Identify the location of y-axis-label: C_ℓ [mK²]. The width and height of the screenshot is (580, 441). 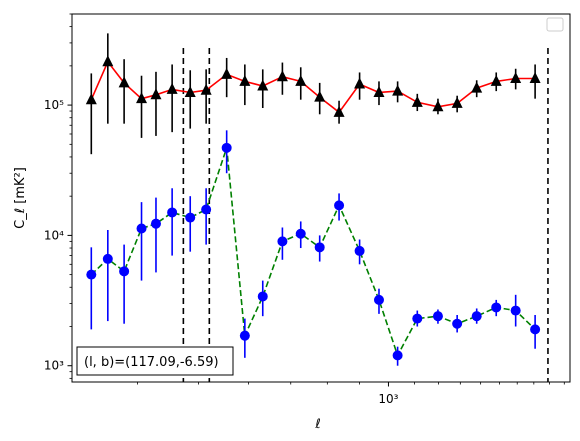
(20, 198).